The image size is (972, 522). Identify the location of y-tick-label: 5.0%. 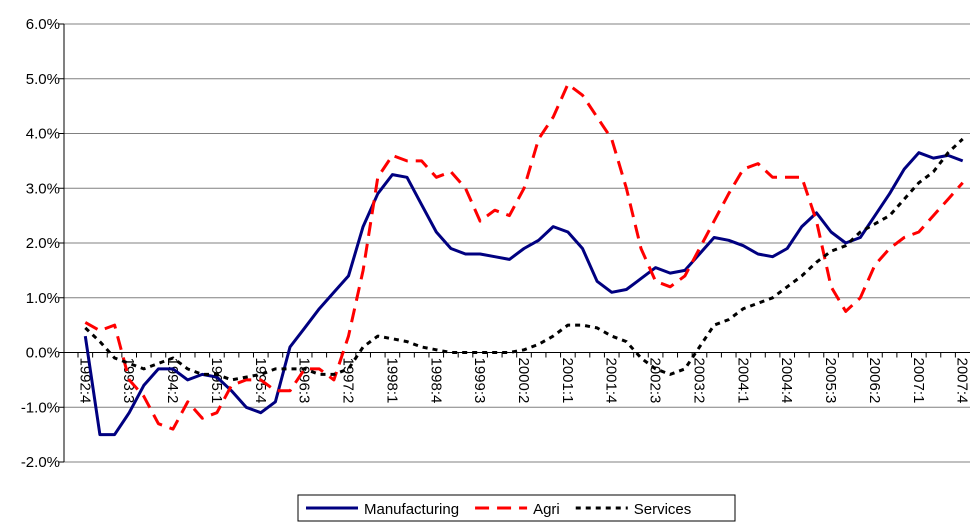
(43, 79).